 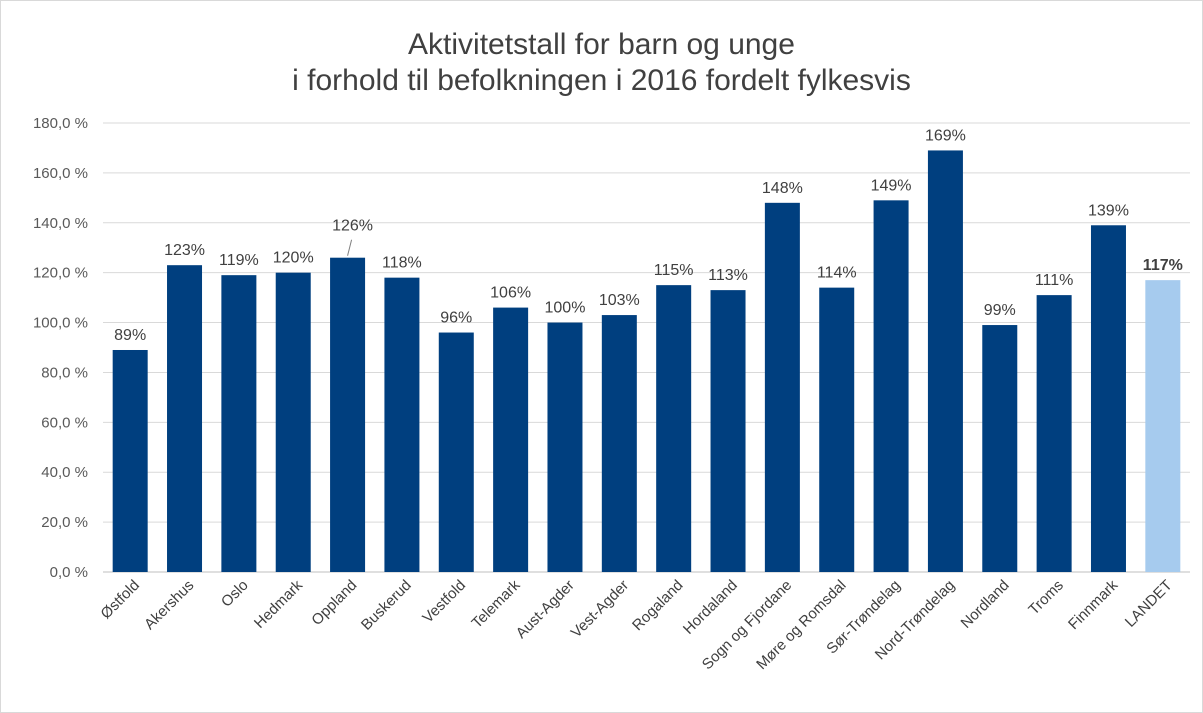 I want to click on data-label: 117%, so click(x=1163, y=265).